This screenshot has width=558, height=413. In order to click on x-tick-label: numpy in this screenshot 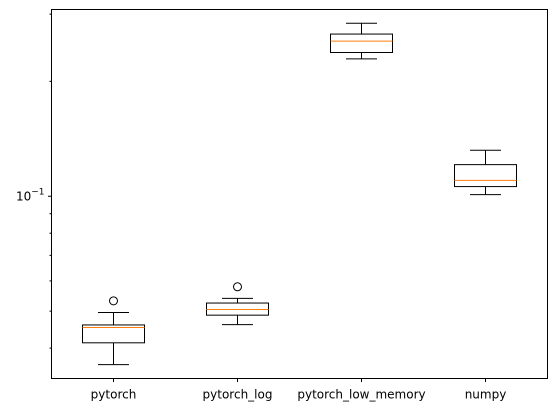, I will do `click(486, 395)`.